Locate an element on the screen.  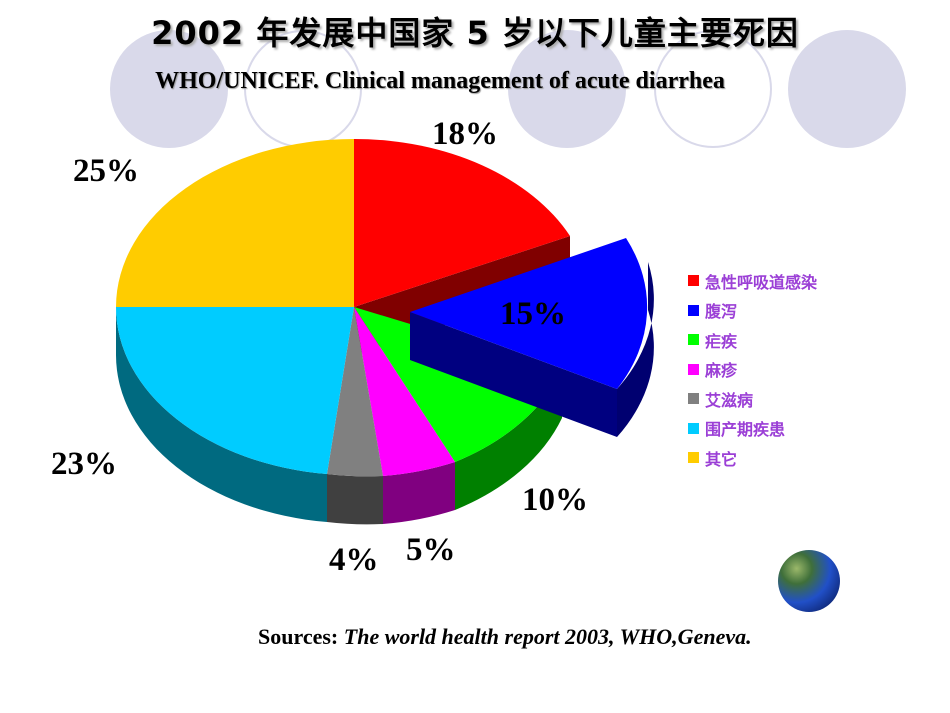
legend-item: 其它 is located at coordinates (752, 458).